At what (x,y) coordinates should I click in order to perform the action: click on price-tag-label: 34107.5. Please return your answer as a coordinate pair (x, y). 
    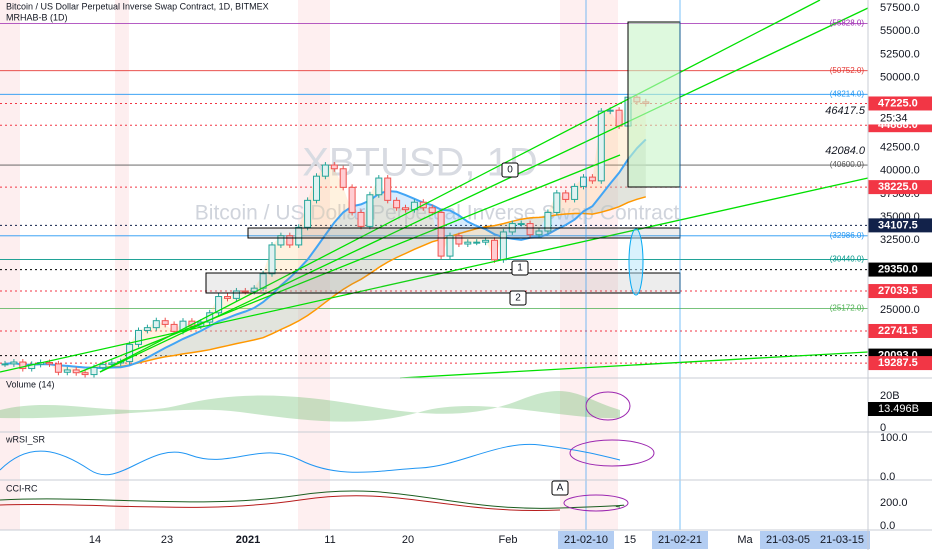
    Looking at the image, I should click on (898, 225).